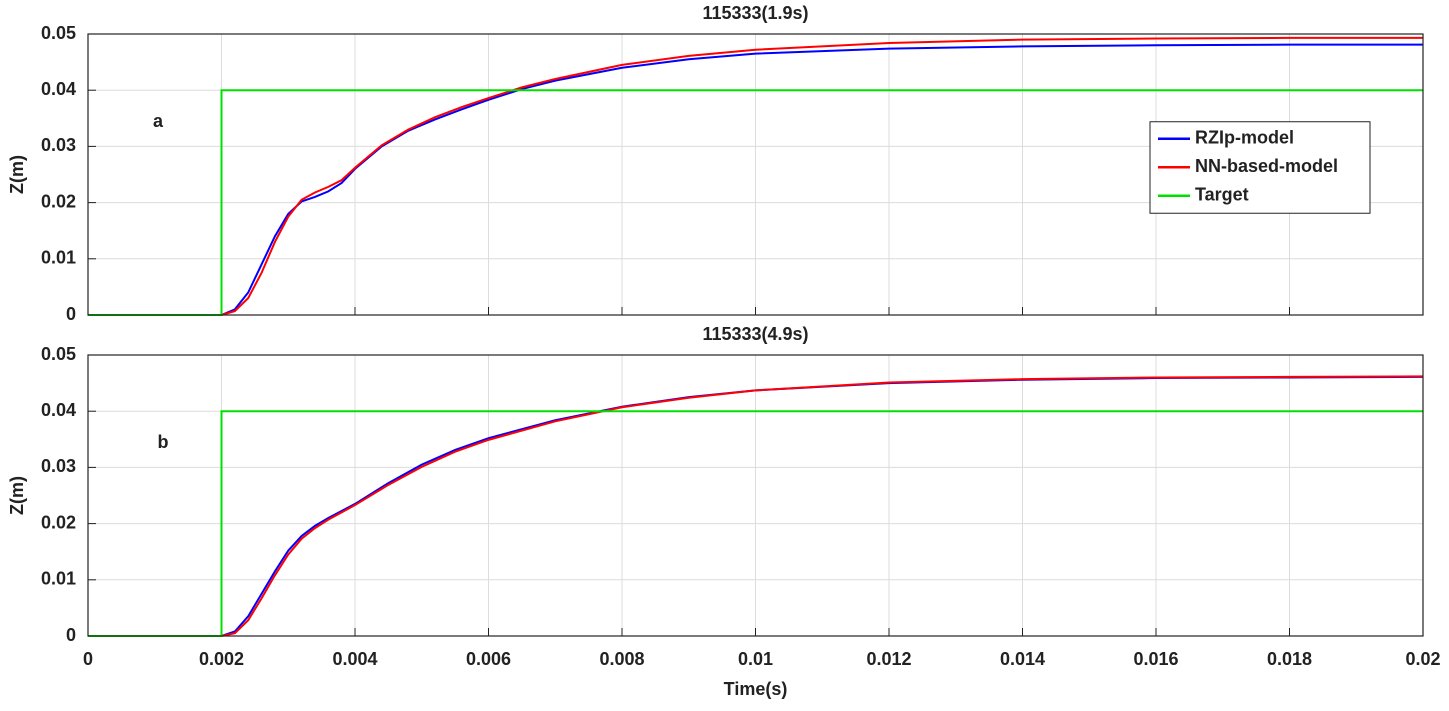 The width and height of the screenshot is (1449, 711). What do you see at coordinates (158, 121) in the screenshot?
I see `panel-label: a` at bounding box center [158, 121].